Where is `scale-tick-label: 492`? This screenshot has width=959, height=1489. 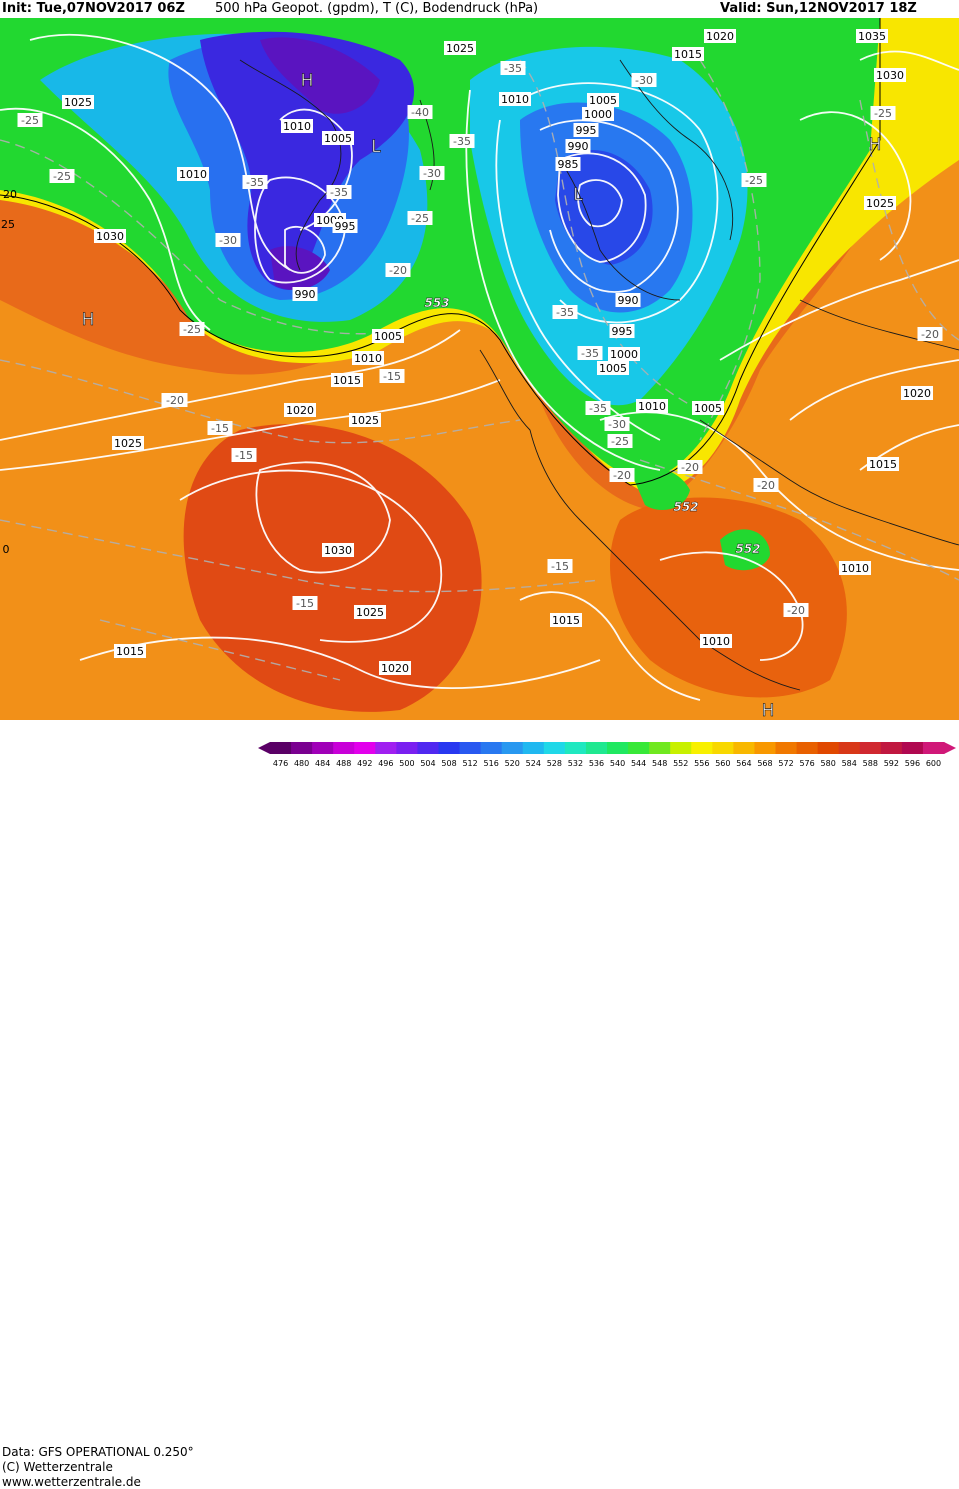 scale-tick-label: 492 is located at coordinates (364, 763).